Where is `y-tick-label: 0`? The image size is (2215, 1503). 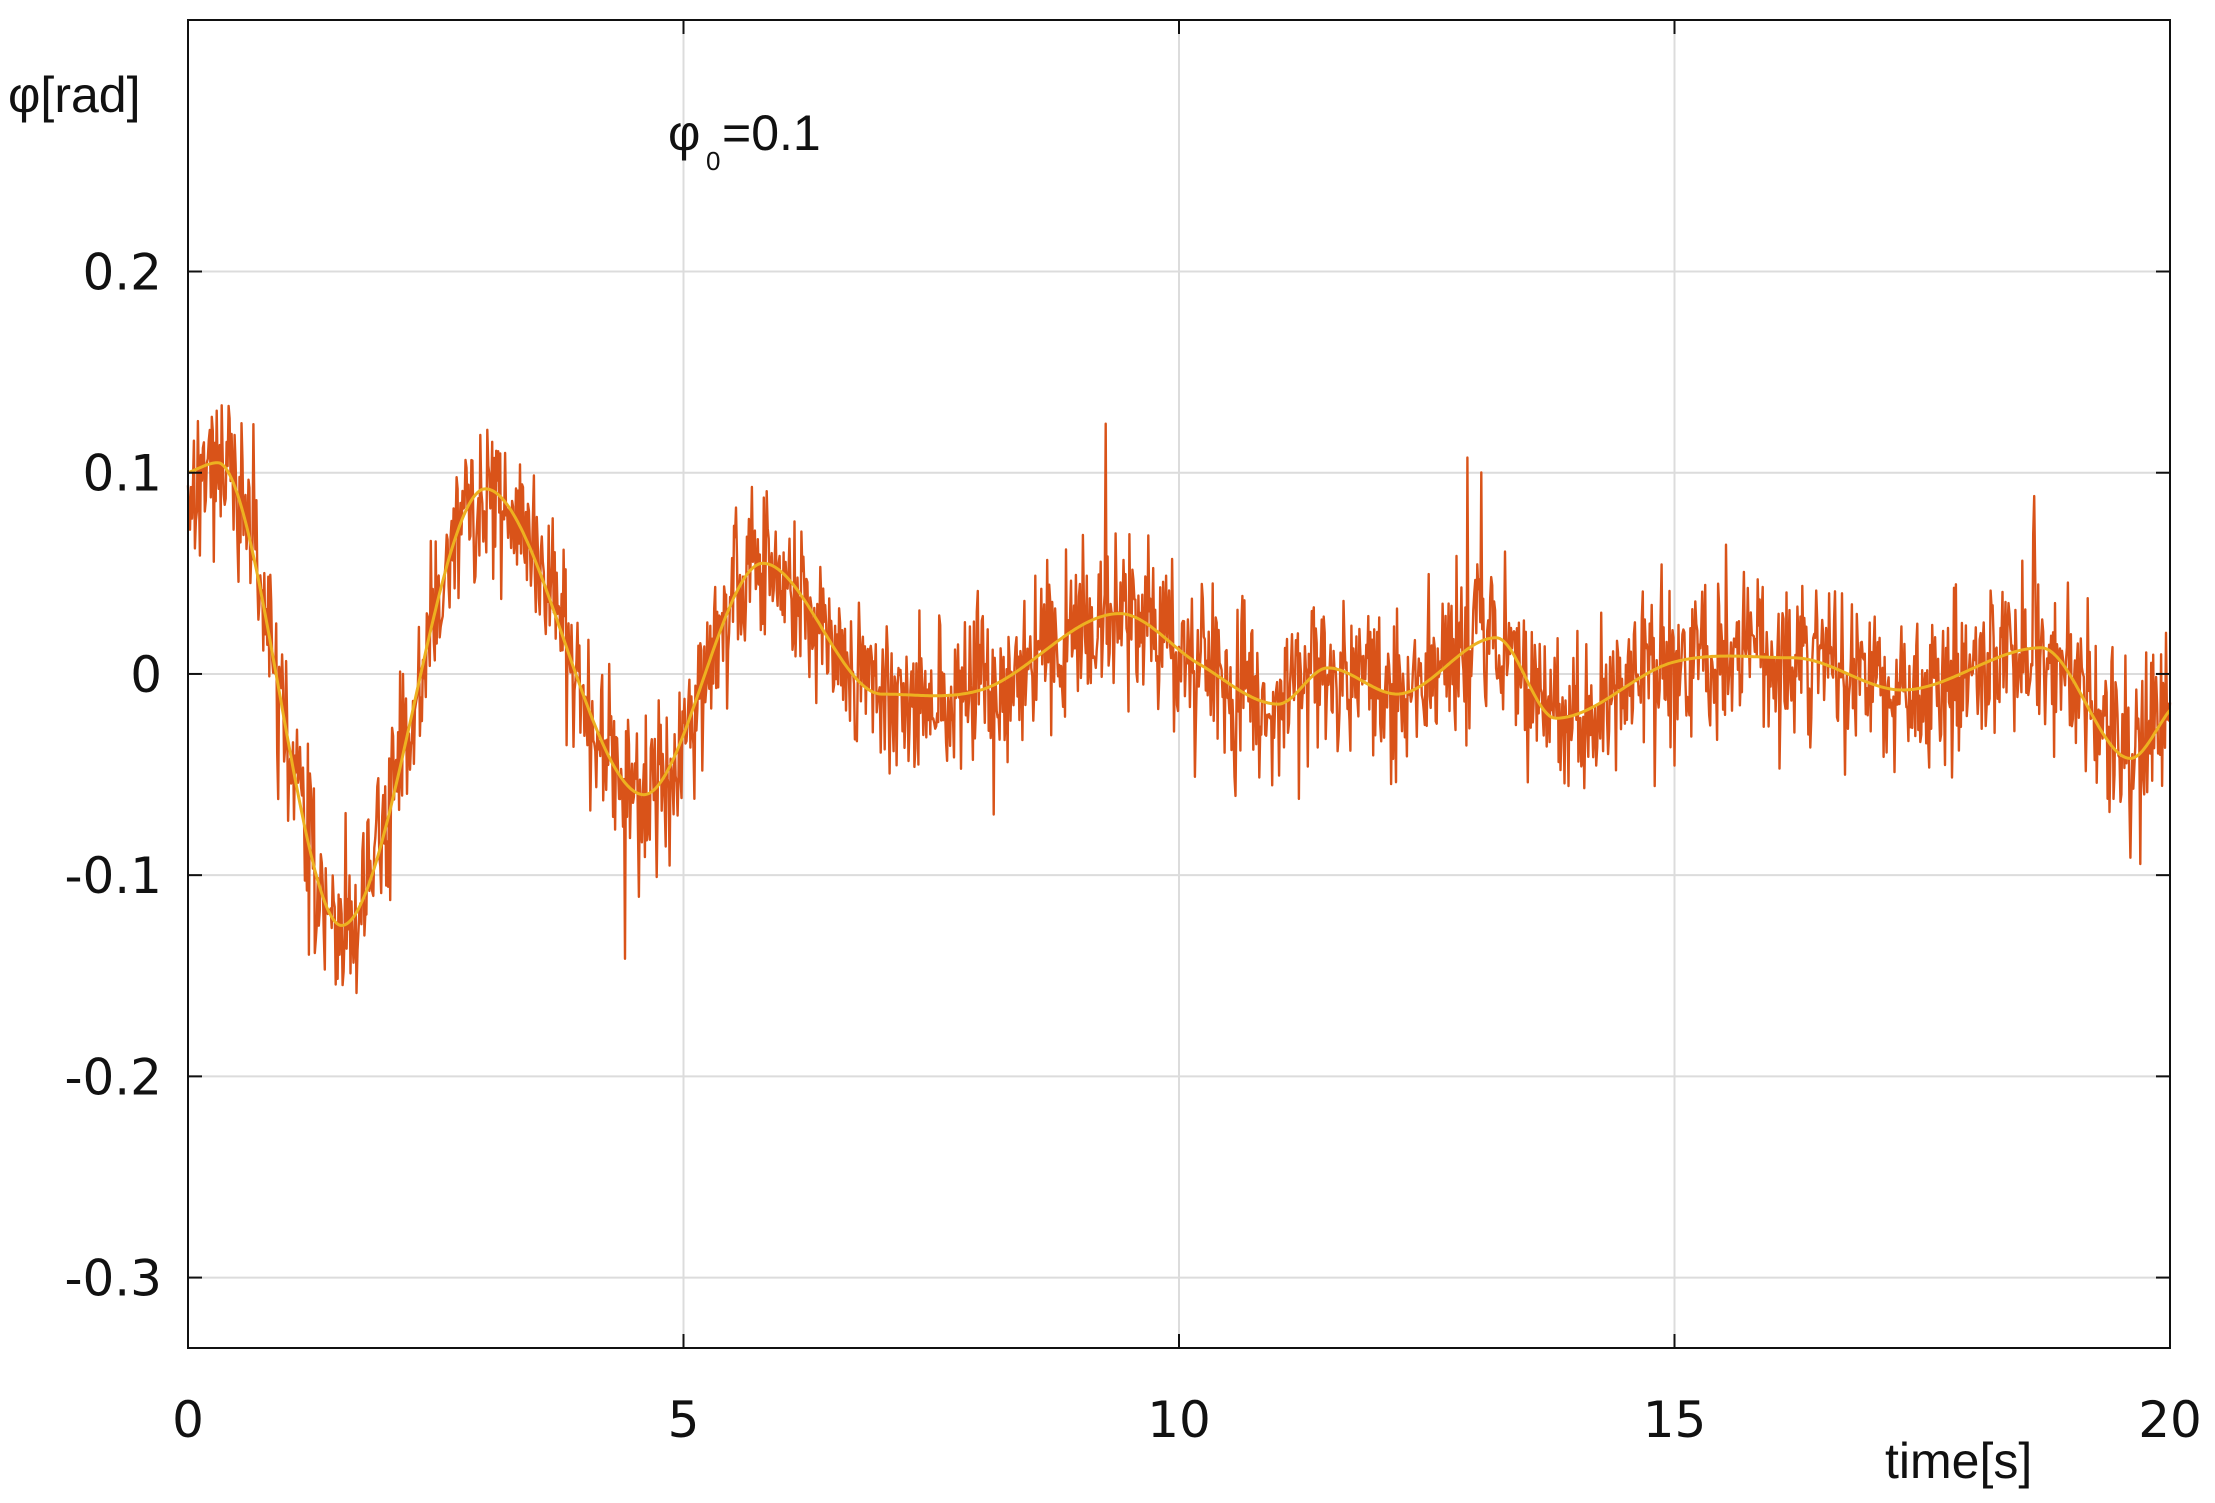
y-tick-label: 0 is located at coordinates (146, 675).